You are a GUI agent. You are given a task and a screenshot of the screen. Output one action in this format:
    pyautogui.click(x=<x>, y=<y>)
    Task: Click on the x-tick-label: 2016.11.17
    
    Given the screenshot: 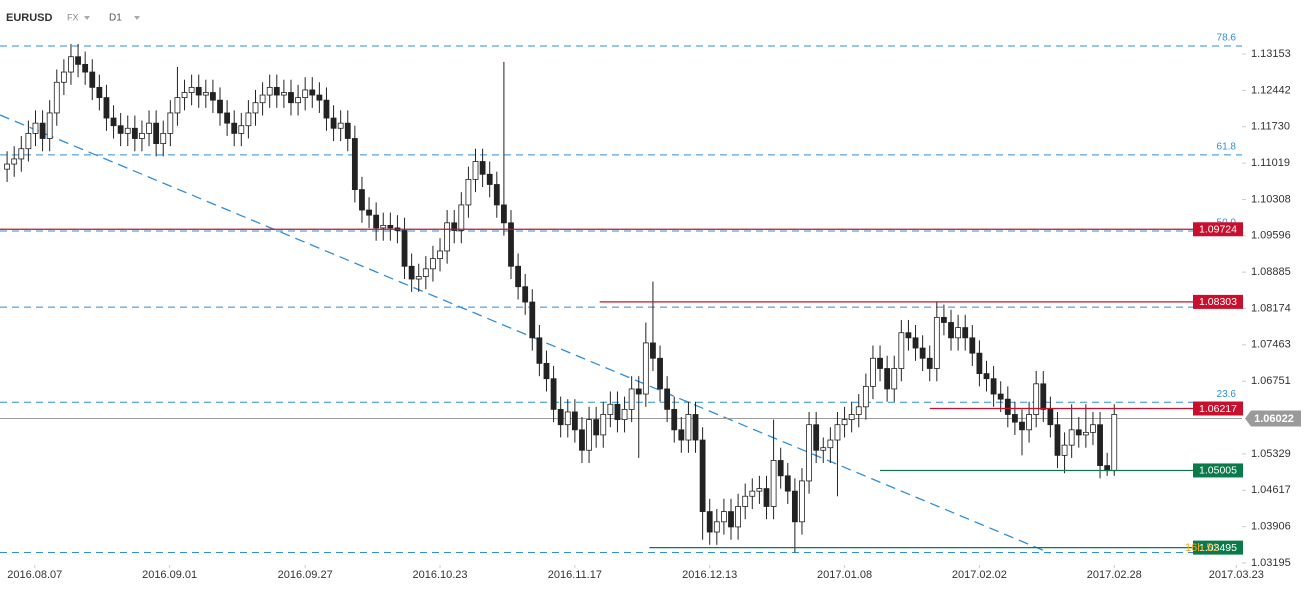 What is the action you would take?
    pyautogui.click(x=575, y=575)
    